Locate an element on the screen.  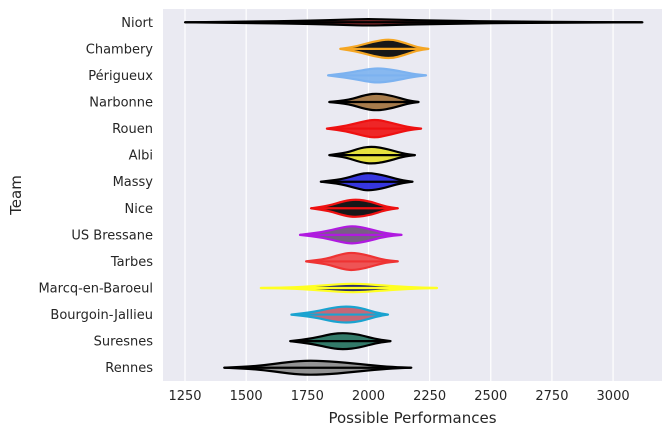
y-tick-label: Bourgoin-Jallieu is located at coordinates (101, 315).